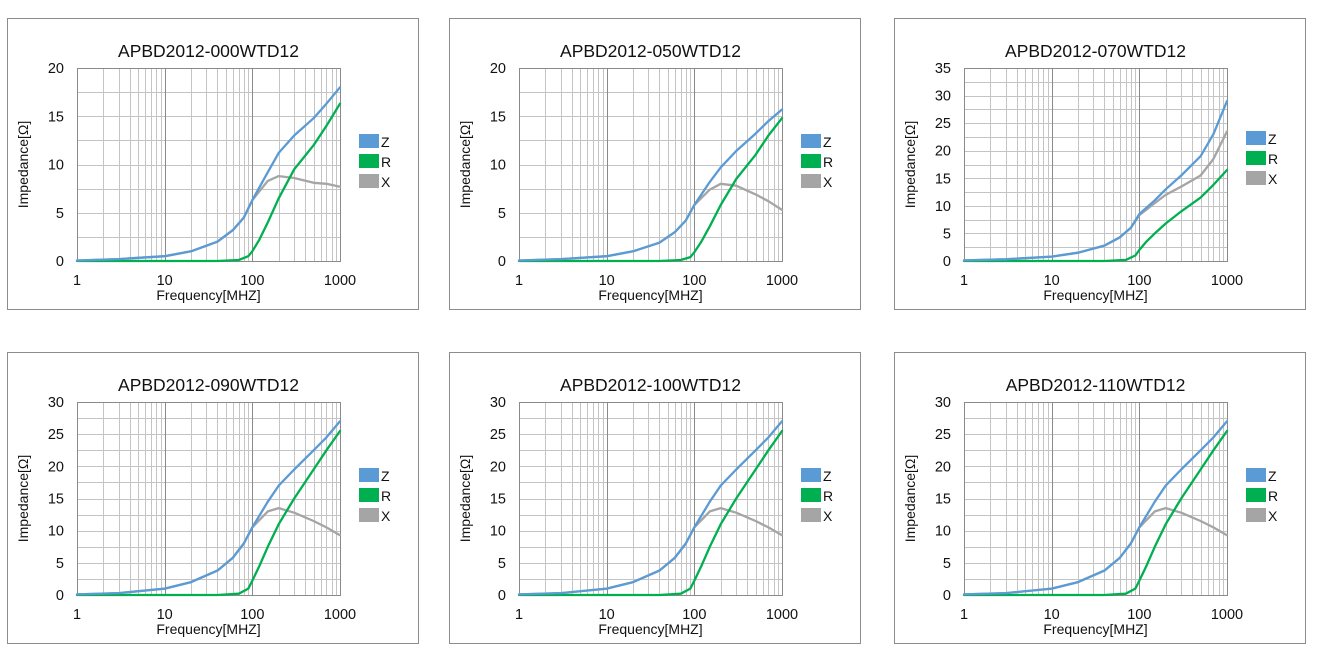 Image resolution: width=1325 pixels, height=657 pixels. What do you see at coordinates (964, 615) in the screenshot?
I see `x-tick-label: 1` at bounding box center [964, 615].